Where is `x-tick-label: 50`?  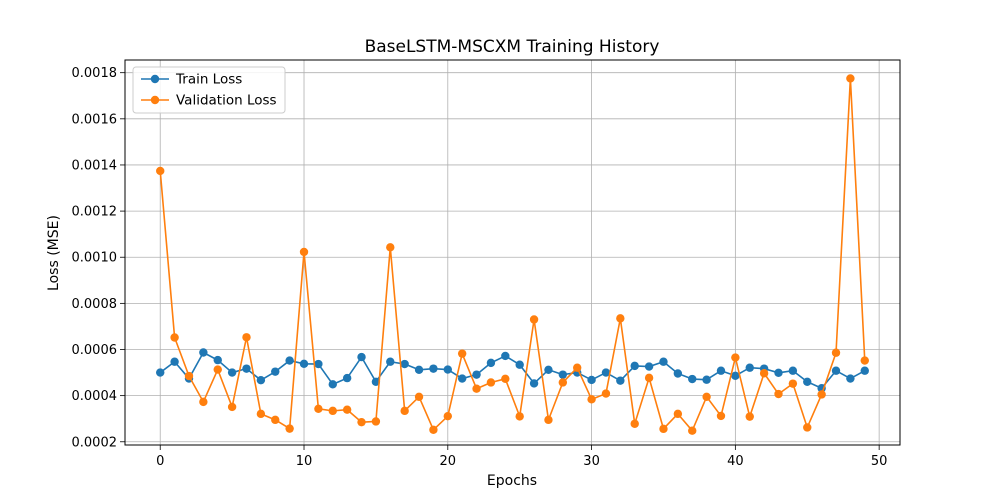
x-tick-label: 50 is located at coordinates (879, 461).